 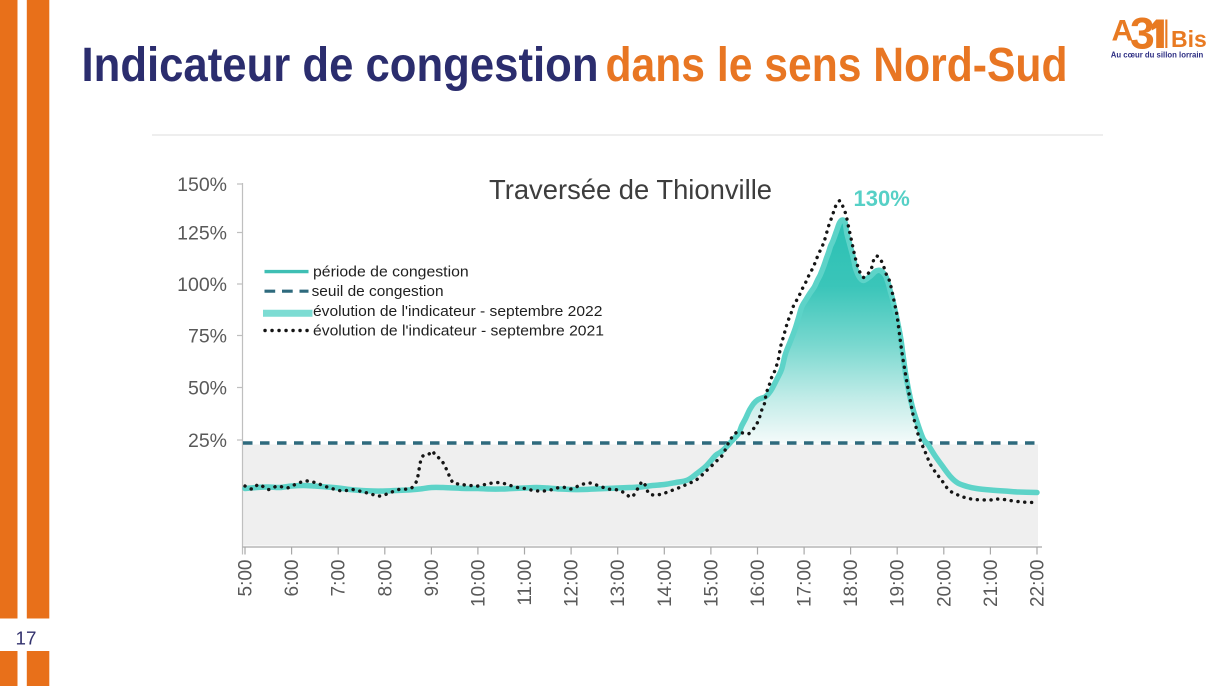 What do you see at coordinates (385, 578) in the screenshot?
I see `svg-text: 8:00` at bounding box center [385, 578].